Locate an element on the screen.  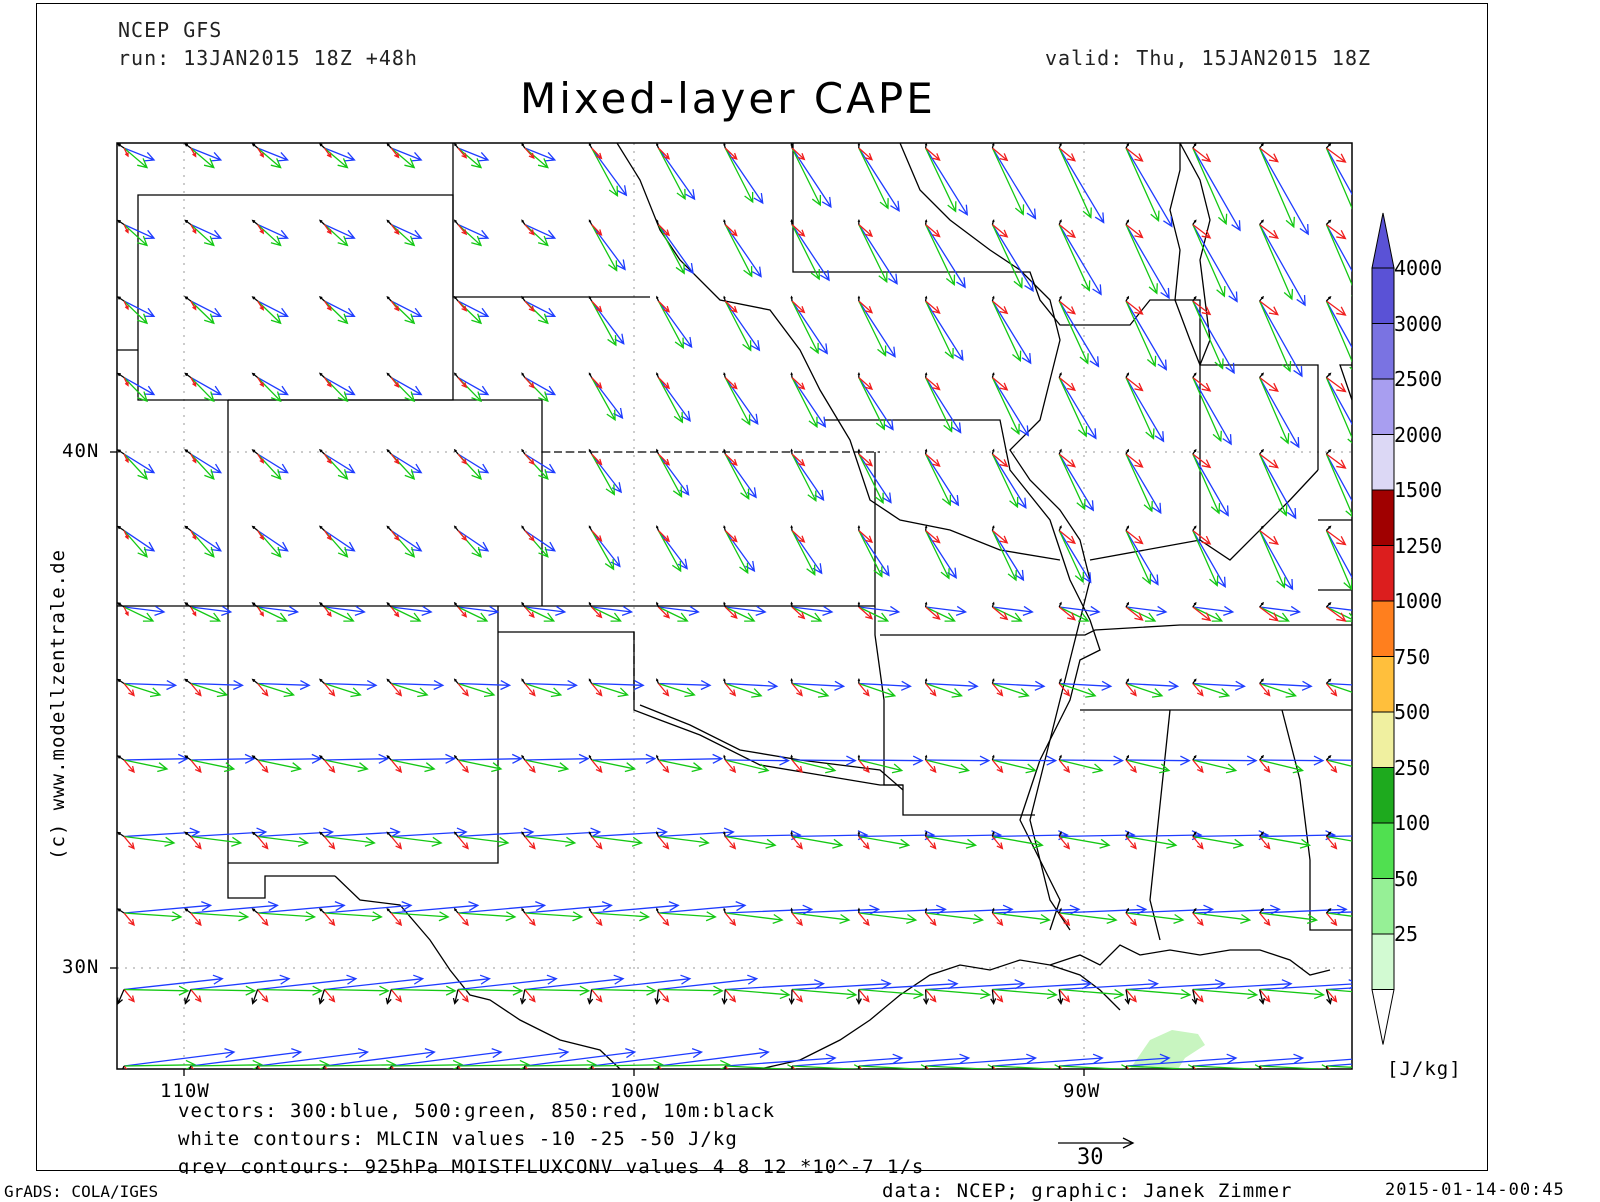
model-name: NCEP GFS is located at coordinates (170, 30).